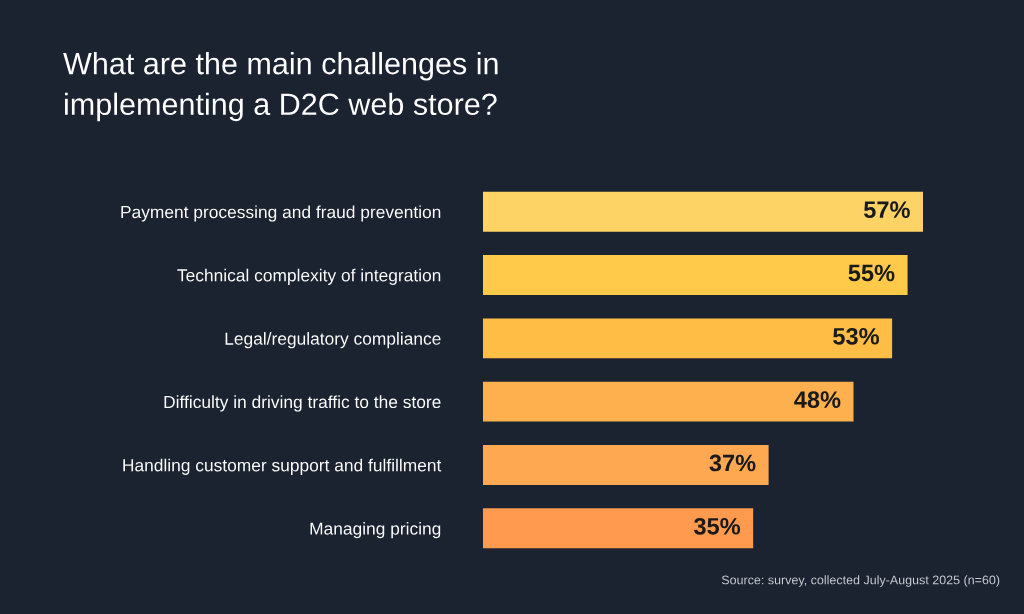 This screenshot has width=1024, height=614. Describe the element at coordinates (333, 340) in the screenshot. I see `y-tick-label: Legal/regulatory compliance` at that location.